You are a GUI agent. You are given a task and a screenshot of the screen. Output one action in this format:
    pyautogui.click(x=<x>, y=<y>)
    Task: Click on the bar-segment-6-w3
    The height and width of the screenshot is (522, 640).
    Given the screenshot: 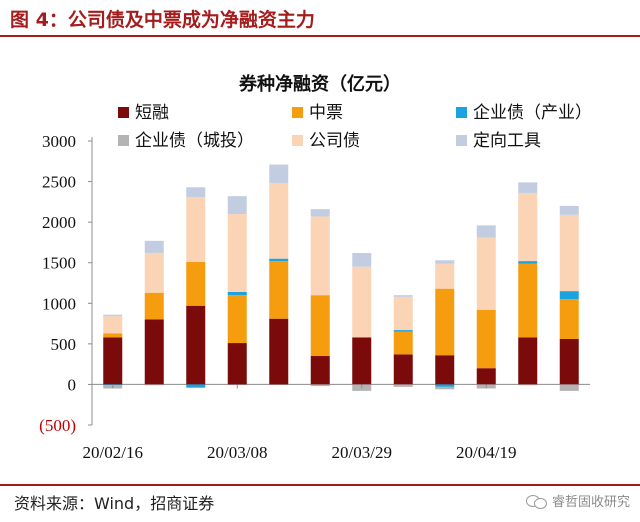 What is the action you would take?
    pyautogui.click(x=196, y=192)
    